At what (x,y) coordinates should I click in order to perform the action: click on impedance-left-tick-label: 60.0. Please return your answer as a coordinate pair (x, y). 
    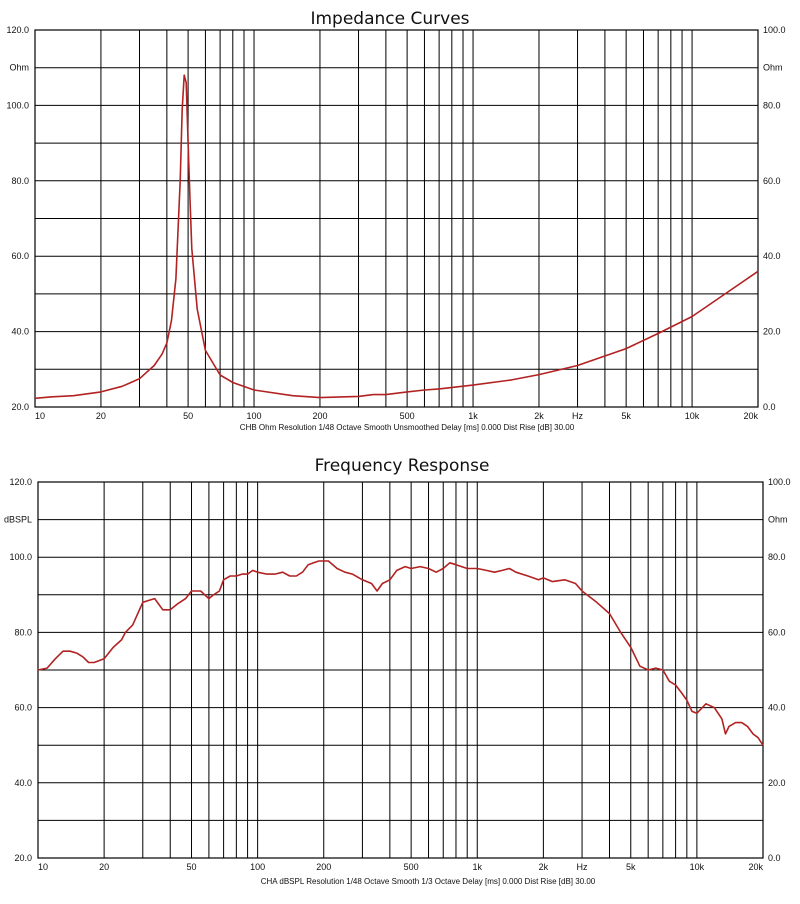
    Looking at the image, I should click on (20, 256).